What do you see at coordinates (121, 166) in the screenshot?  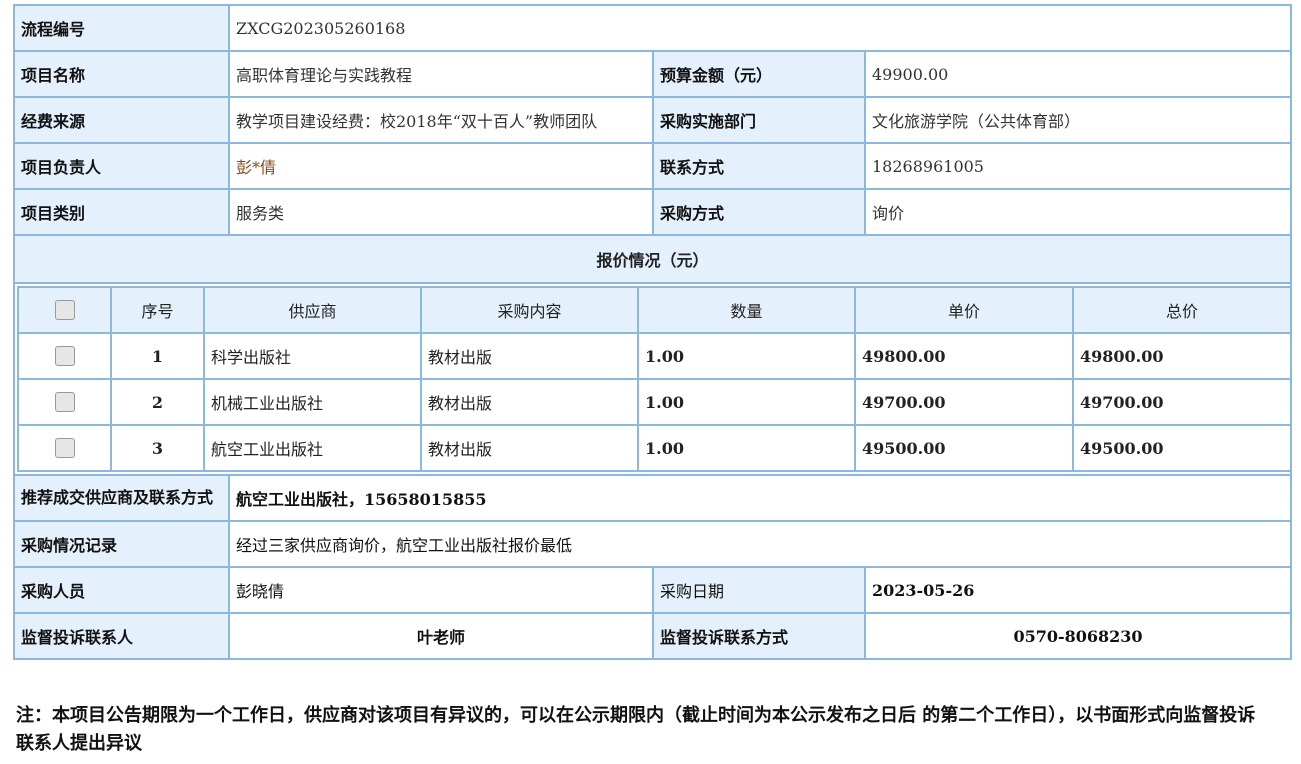 I see `label: 项目负责人` at bounding box center [121, 166].